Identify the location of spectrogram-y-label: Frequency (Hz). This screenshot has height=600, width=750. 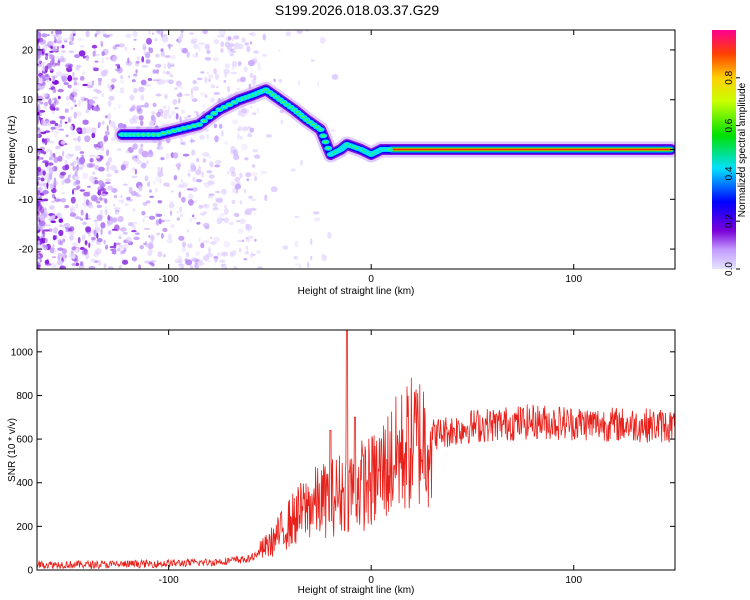
(12, 150).